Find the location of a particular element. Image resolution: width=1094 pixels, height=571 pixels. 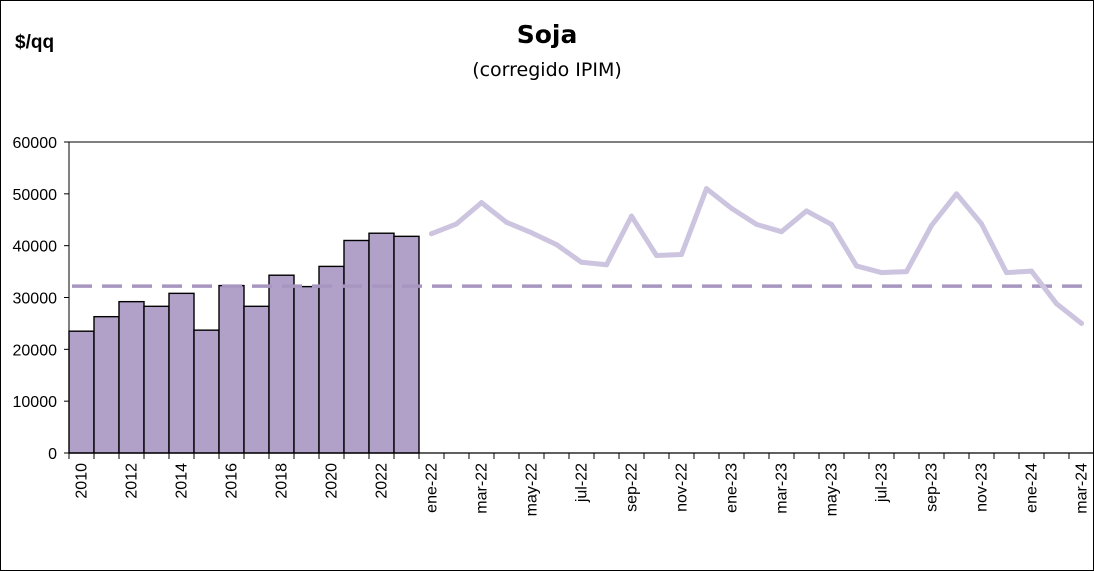

y-axis-unit-label: $/qq is located at coordinates (35, 42).